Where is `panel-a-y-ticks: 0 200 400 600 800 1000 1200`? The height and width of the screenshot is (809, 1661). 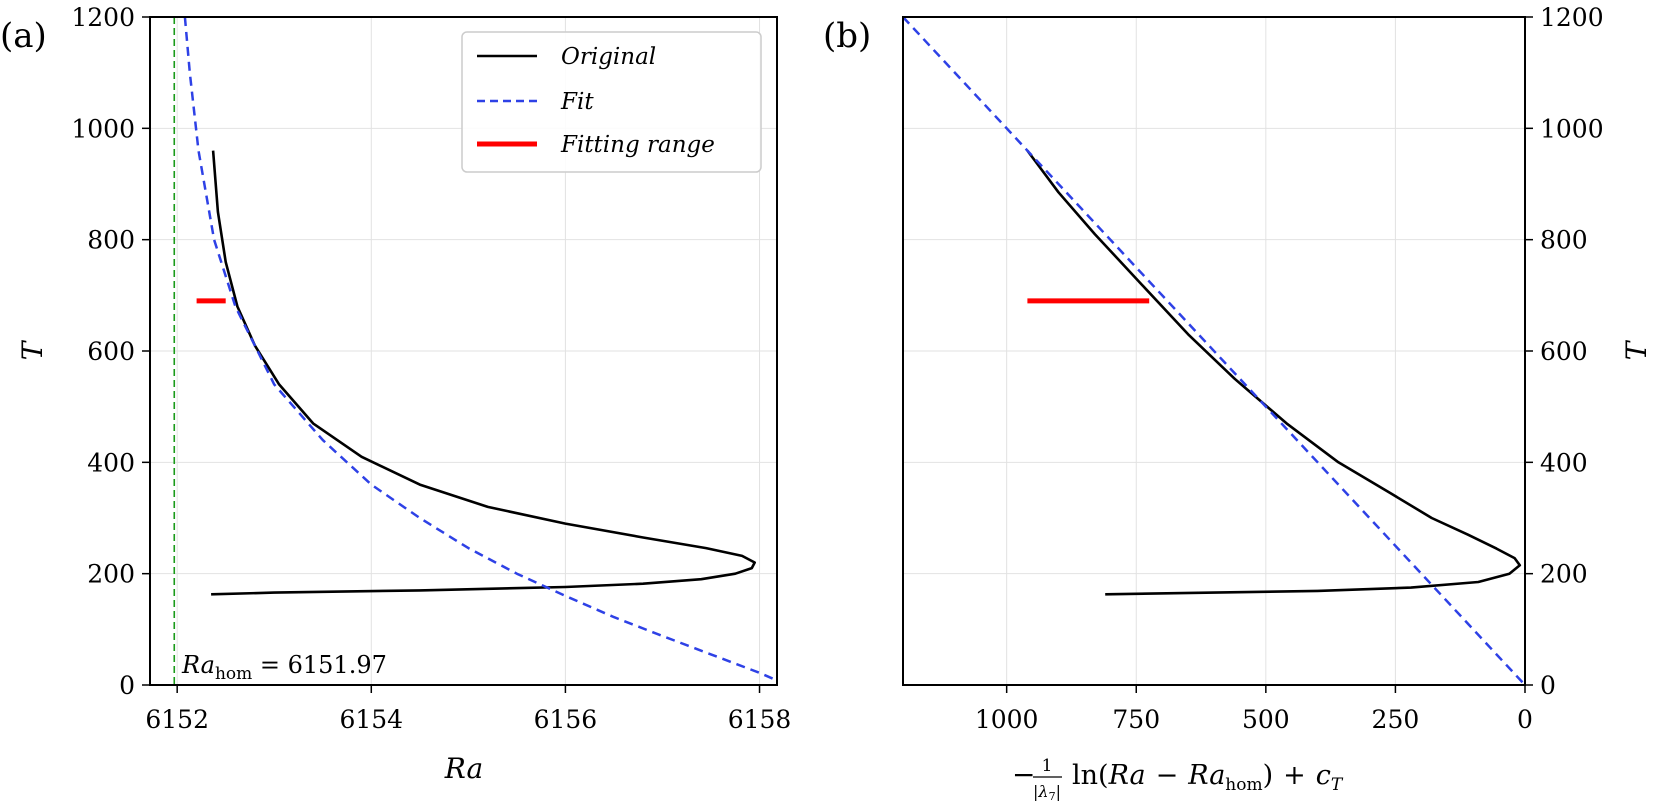 panel-a-y-ticks: 0 200 400 600 800 1000 1200 is located at coordinates (110, 351).